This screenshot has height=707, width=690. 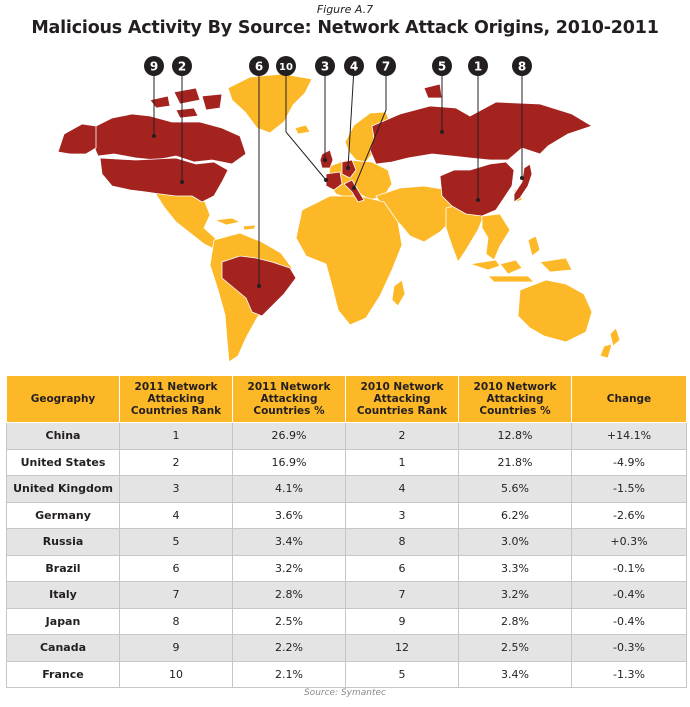 What do you see at coordinates (629, 436) in the screenshot?
I see `table-cell: +14.1%` at bounding box center [629, 436].